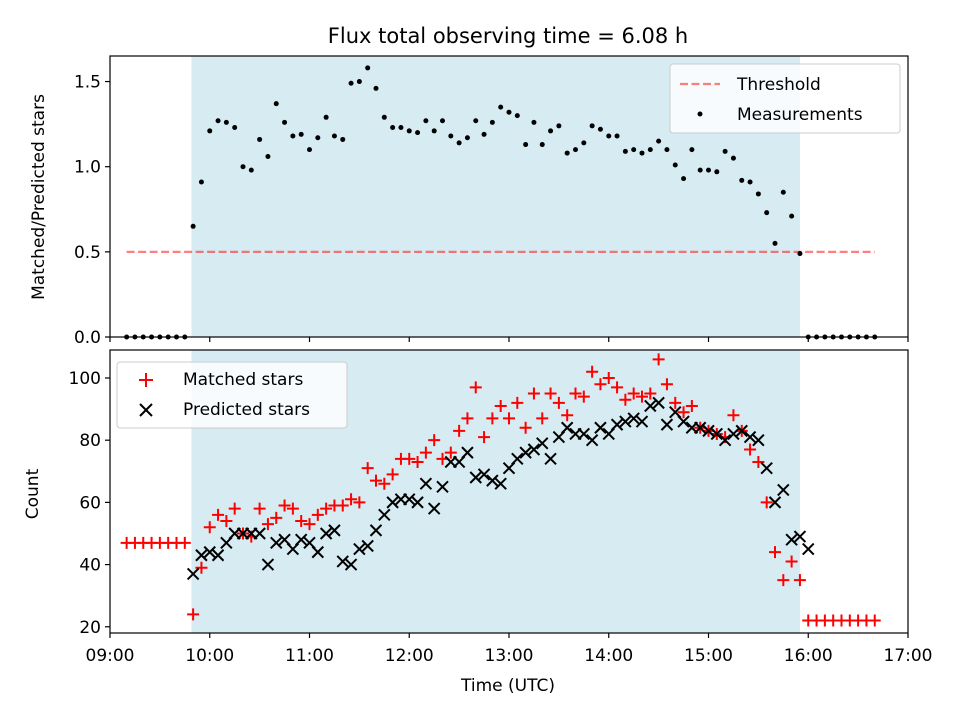 This screenshot has height=720, width=960. Describe the element at coordinates (90, 503) in the screenshot. I see `bottom-y-tick-label: 60` at that location.